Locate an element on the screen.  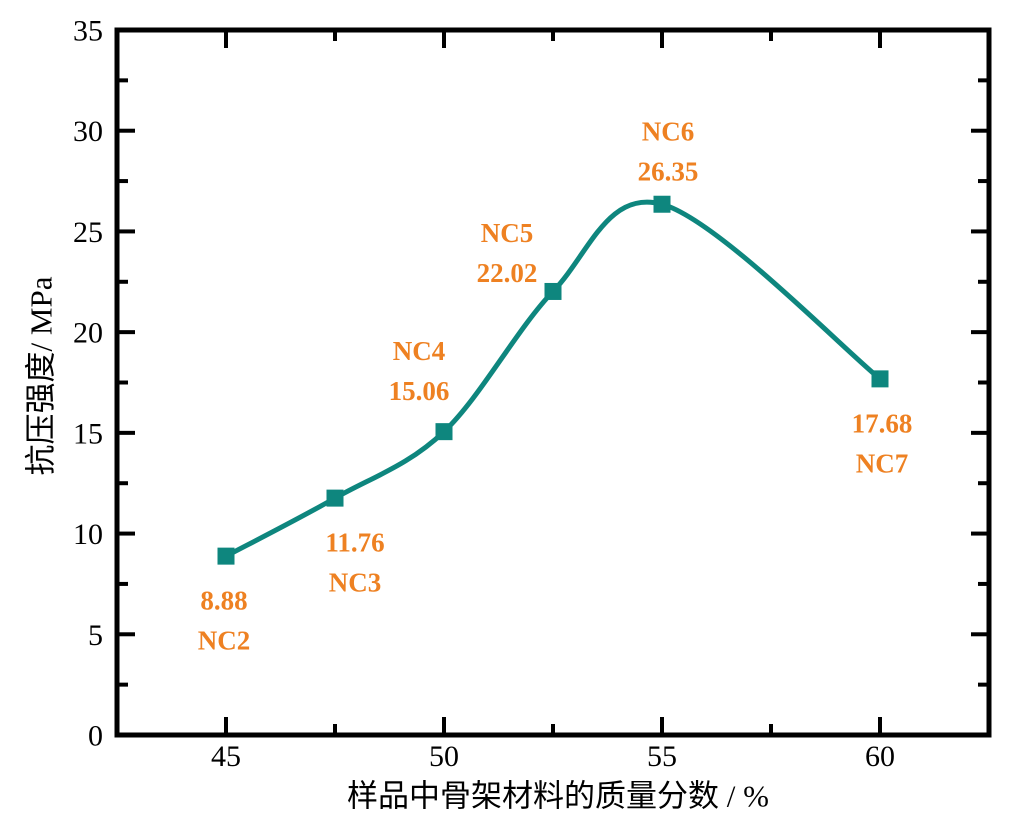
y-tick-label: 5 is located at coordinates (95, 635).